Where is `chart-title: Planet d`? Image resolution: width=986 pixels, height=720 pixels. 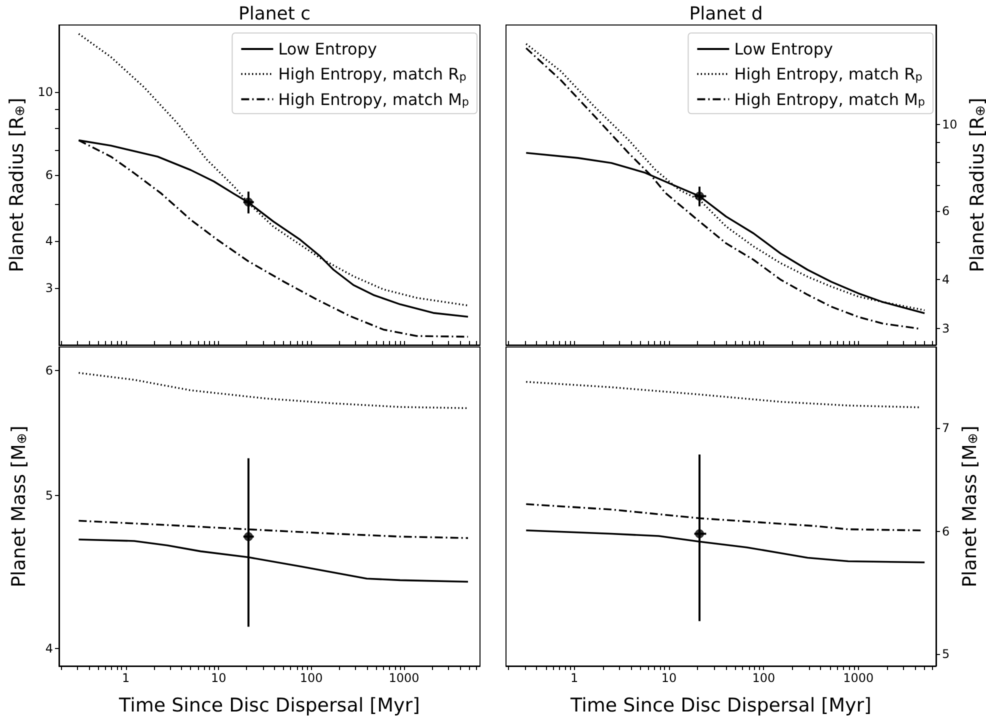 chart-title: Planet d is located at coordinates (726, 14).